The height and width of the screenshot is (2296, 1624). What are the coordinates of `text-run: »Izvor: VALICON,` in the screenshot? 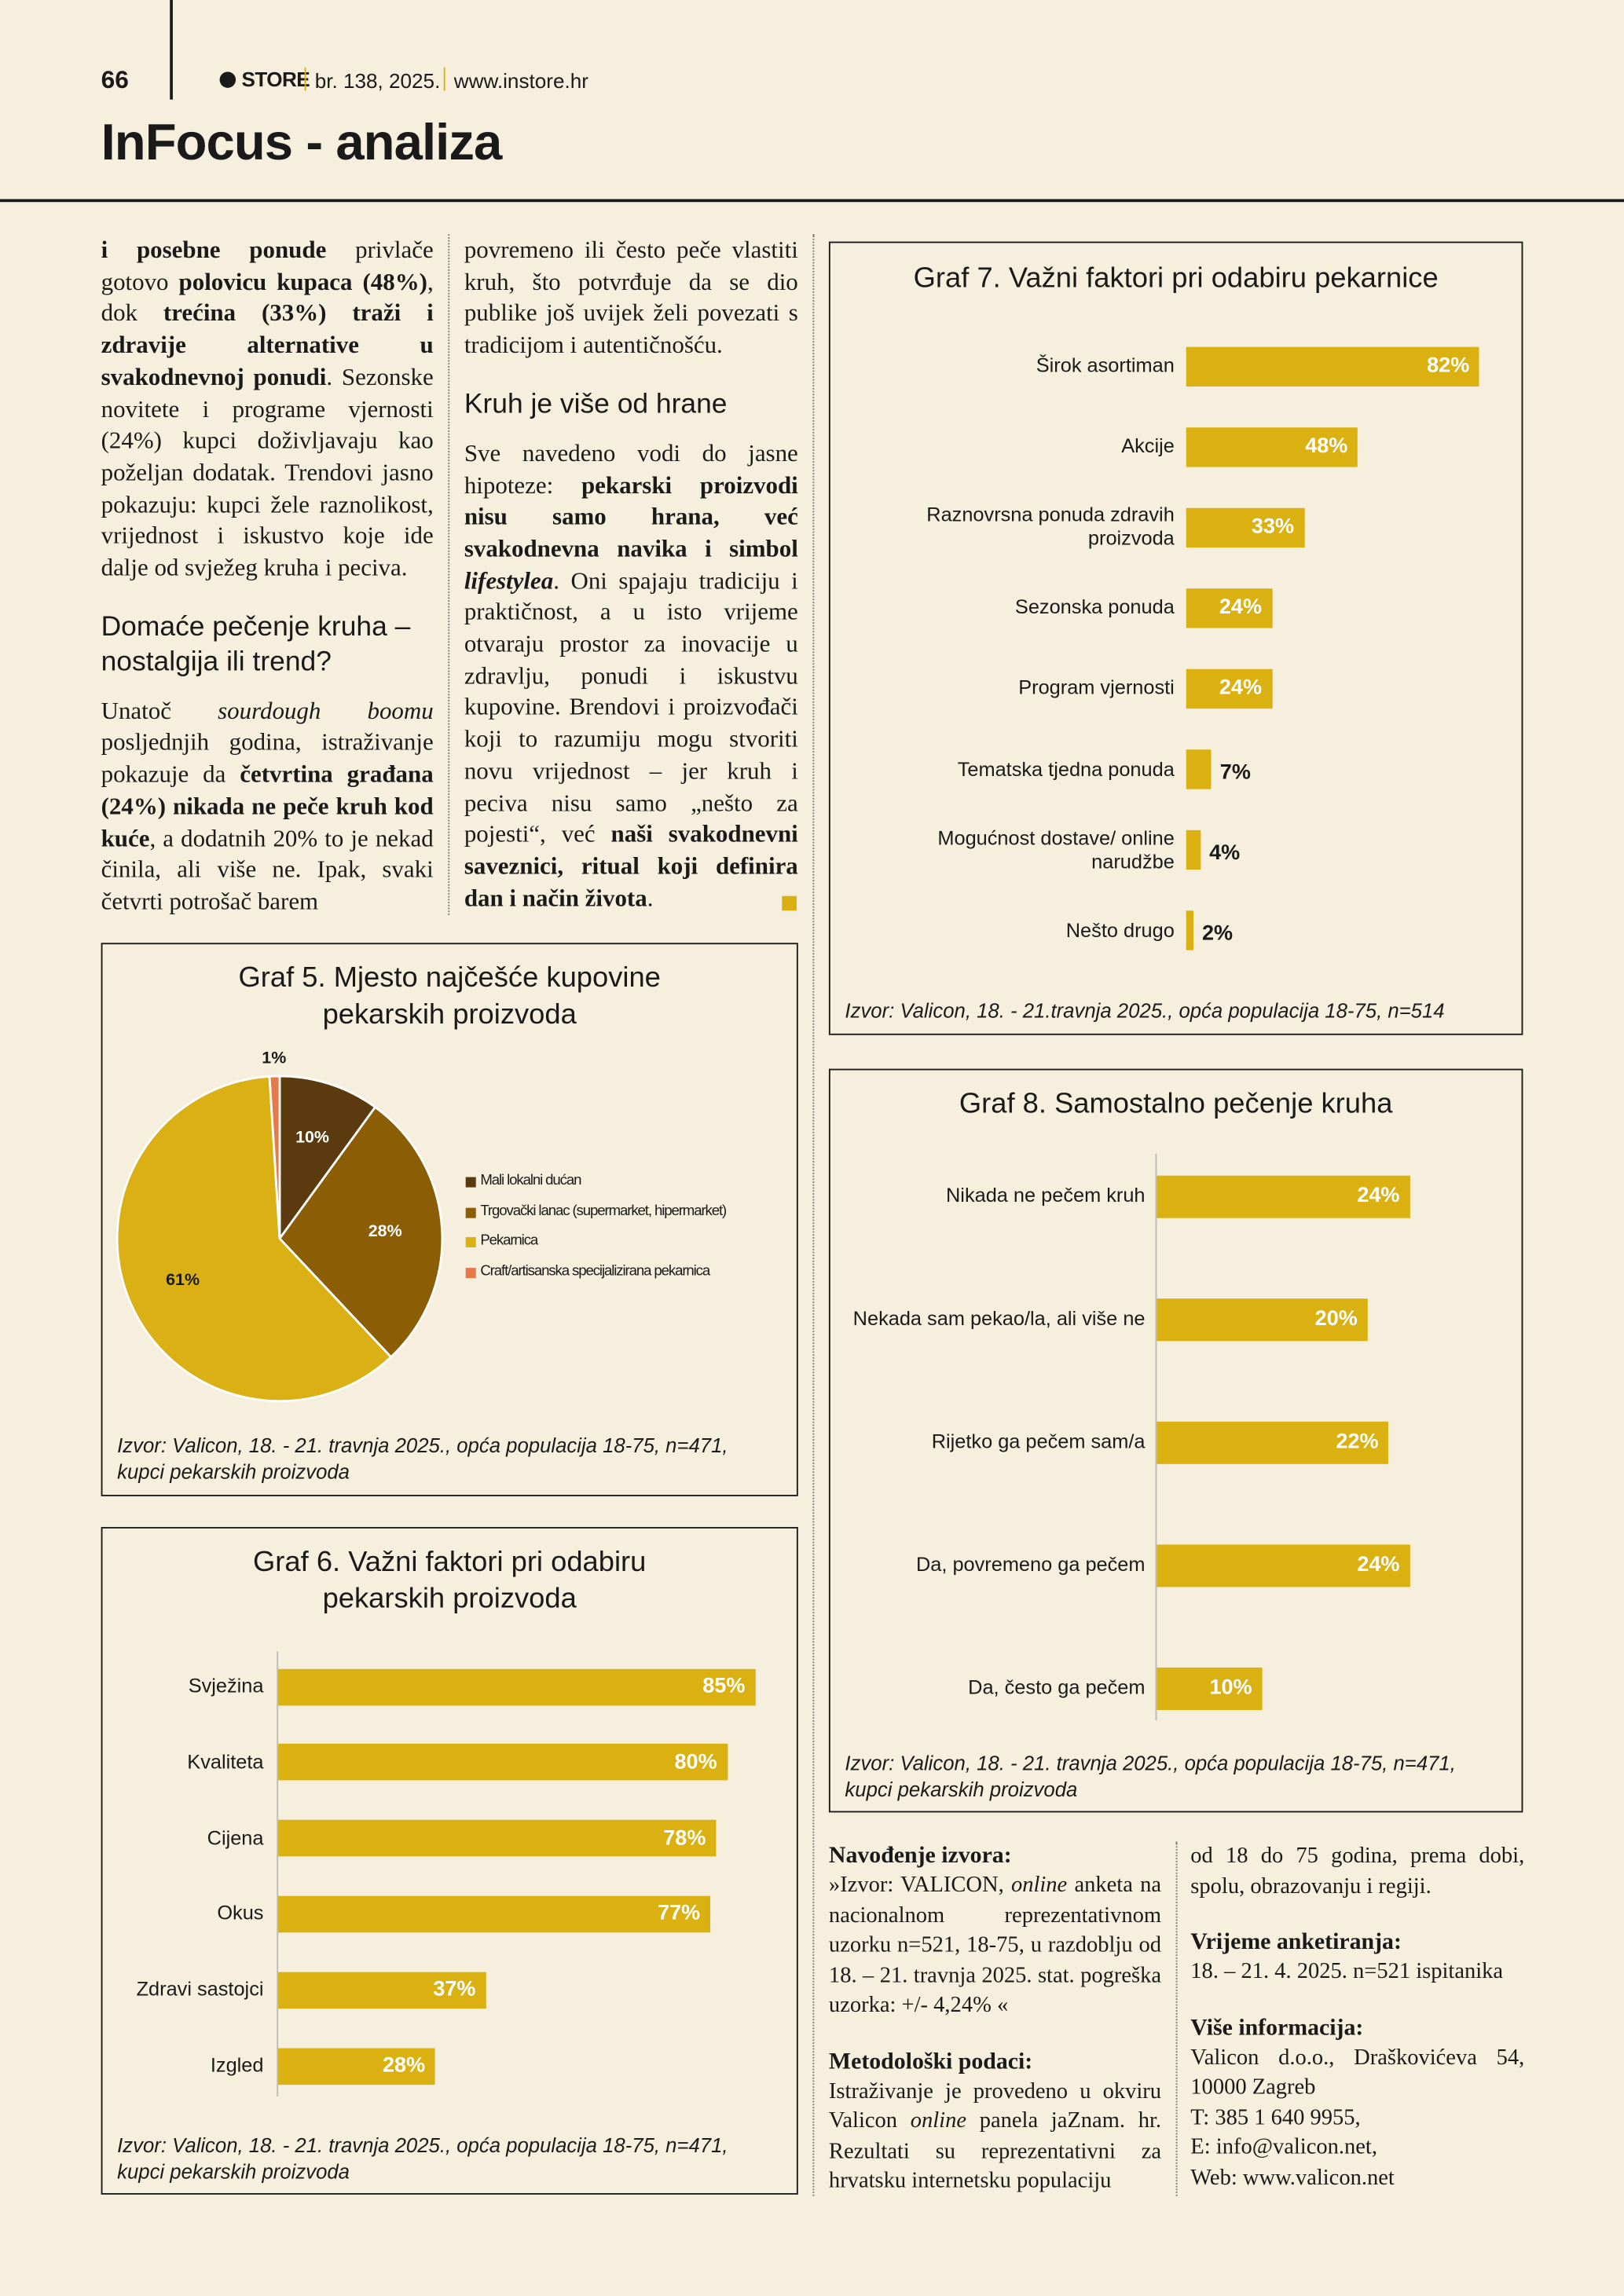 It's located at (920, 1885).